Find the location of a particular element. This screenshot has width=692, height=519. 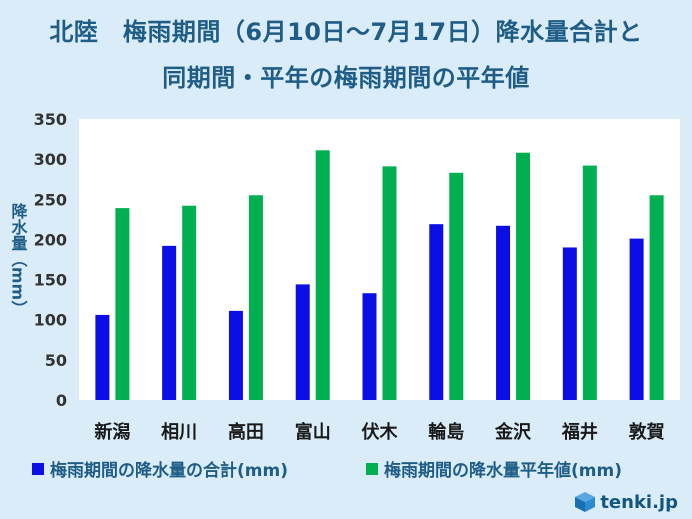

legend-label-series2: 梅雨期間の降水量平年値(mm) is located at coordinates (503, 471).